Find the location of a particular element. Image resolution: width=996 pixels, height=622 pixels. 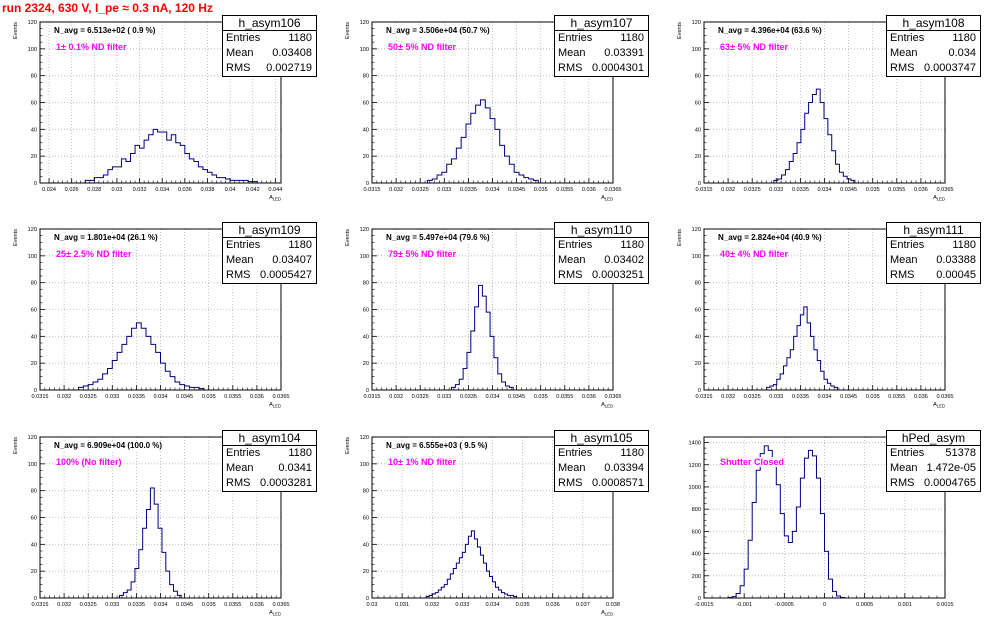

histogram-series-hPed_asym is located at coordinates (786, 522).